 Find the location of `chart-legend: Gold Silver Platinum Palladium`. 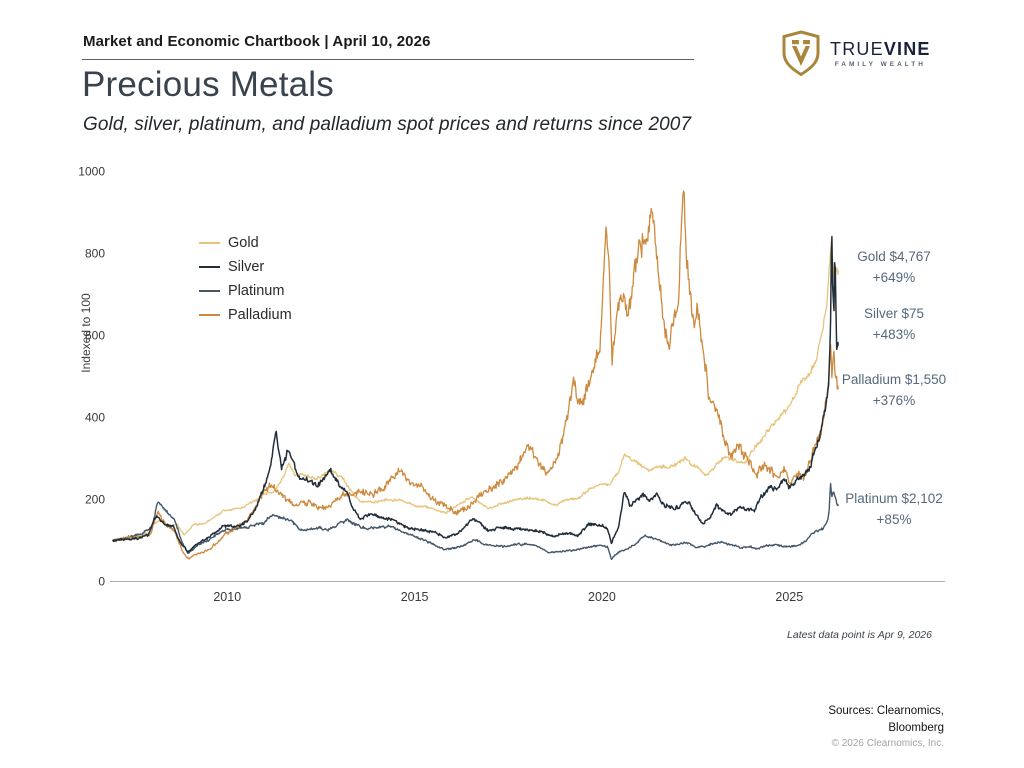

chart-legend: Gold Silver Platinum Palladium is located at coordinates (245, 279).